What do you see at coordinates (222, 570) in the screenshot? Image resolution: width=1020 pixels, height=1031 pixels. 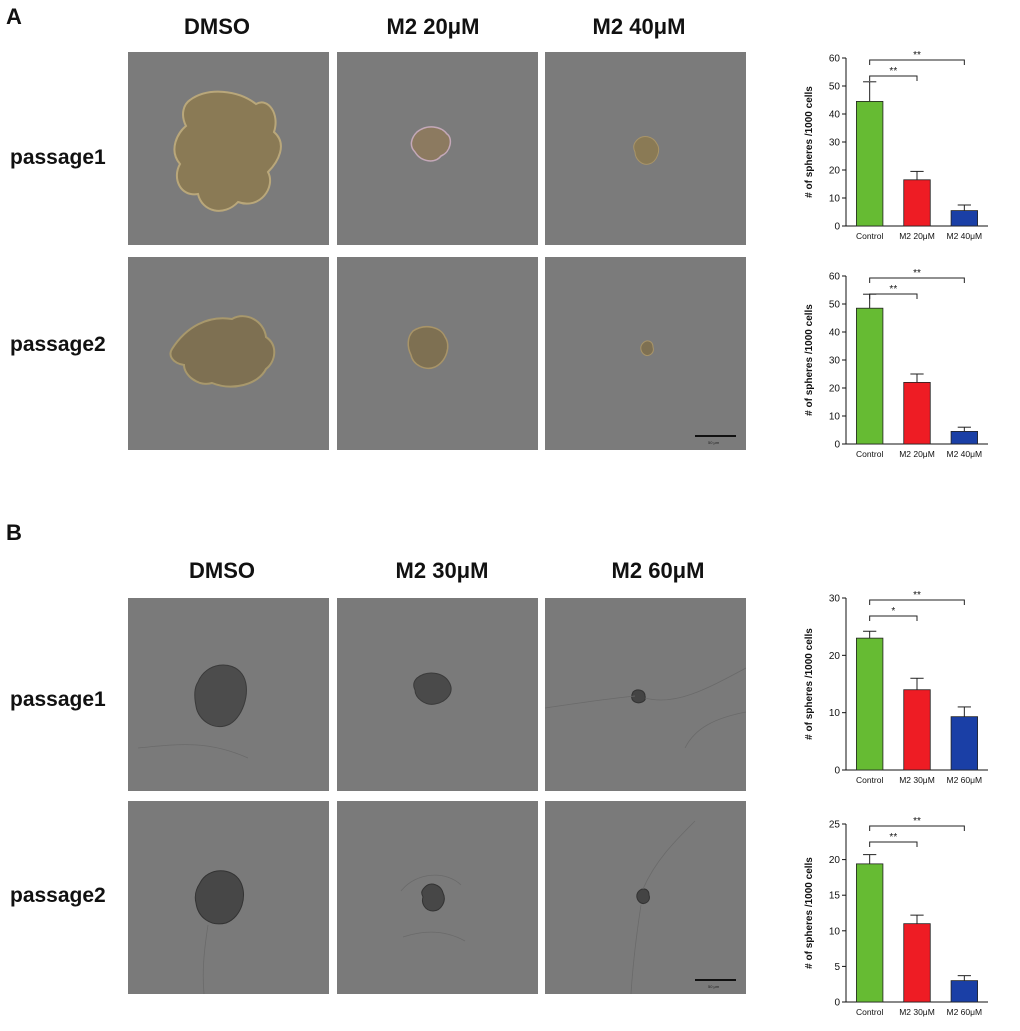 I see `column-header-dmso-b: DMSO` at bounding box center [222, 570].